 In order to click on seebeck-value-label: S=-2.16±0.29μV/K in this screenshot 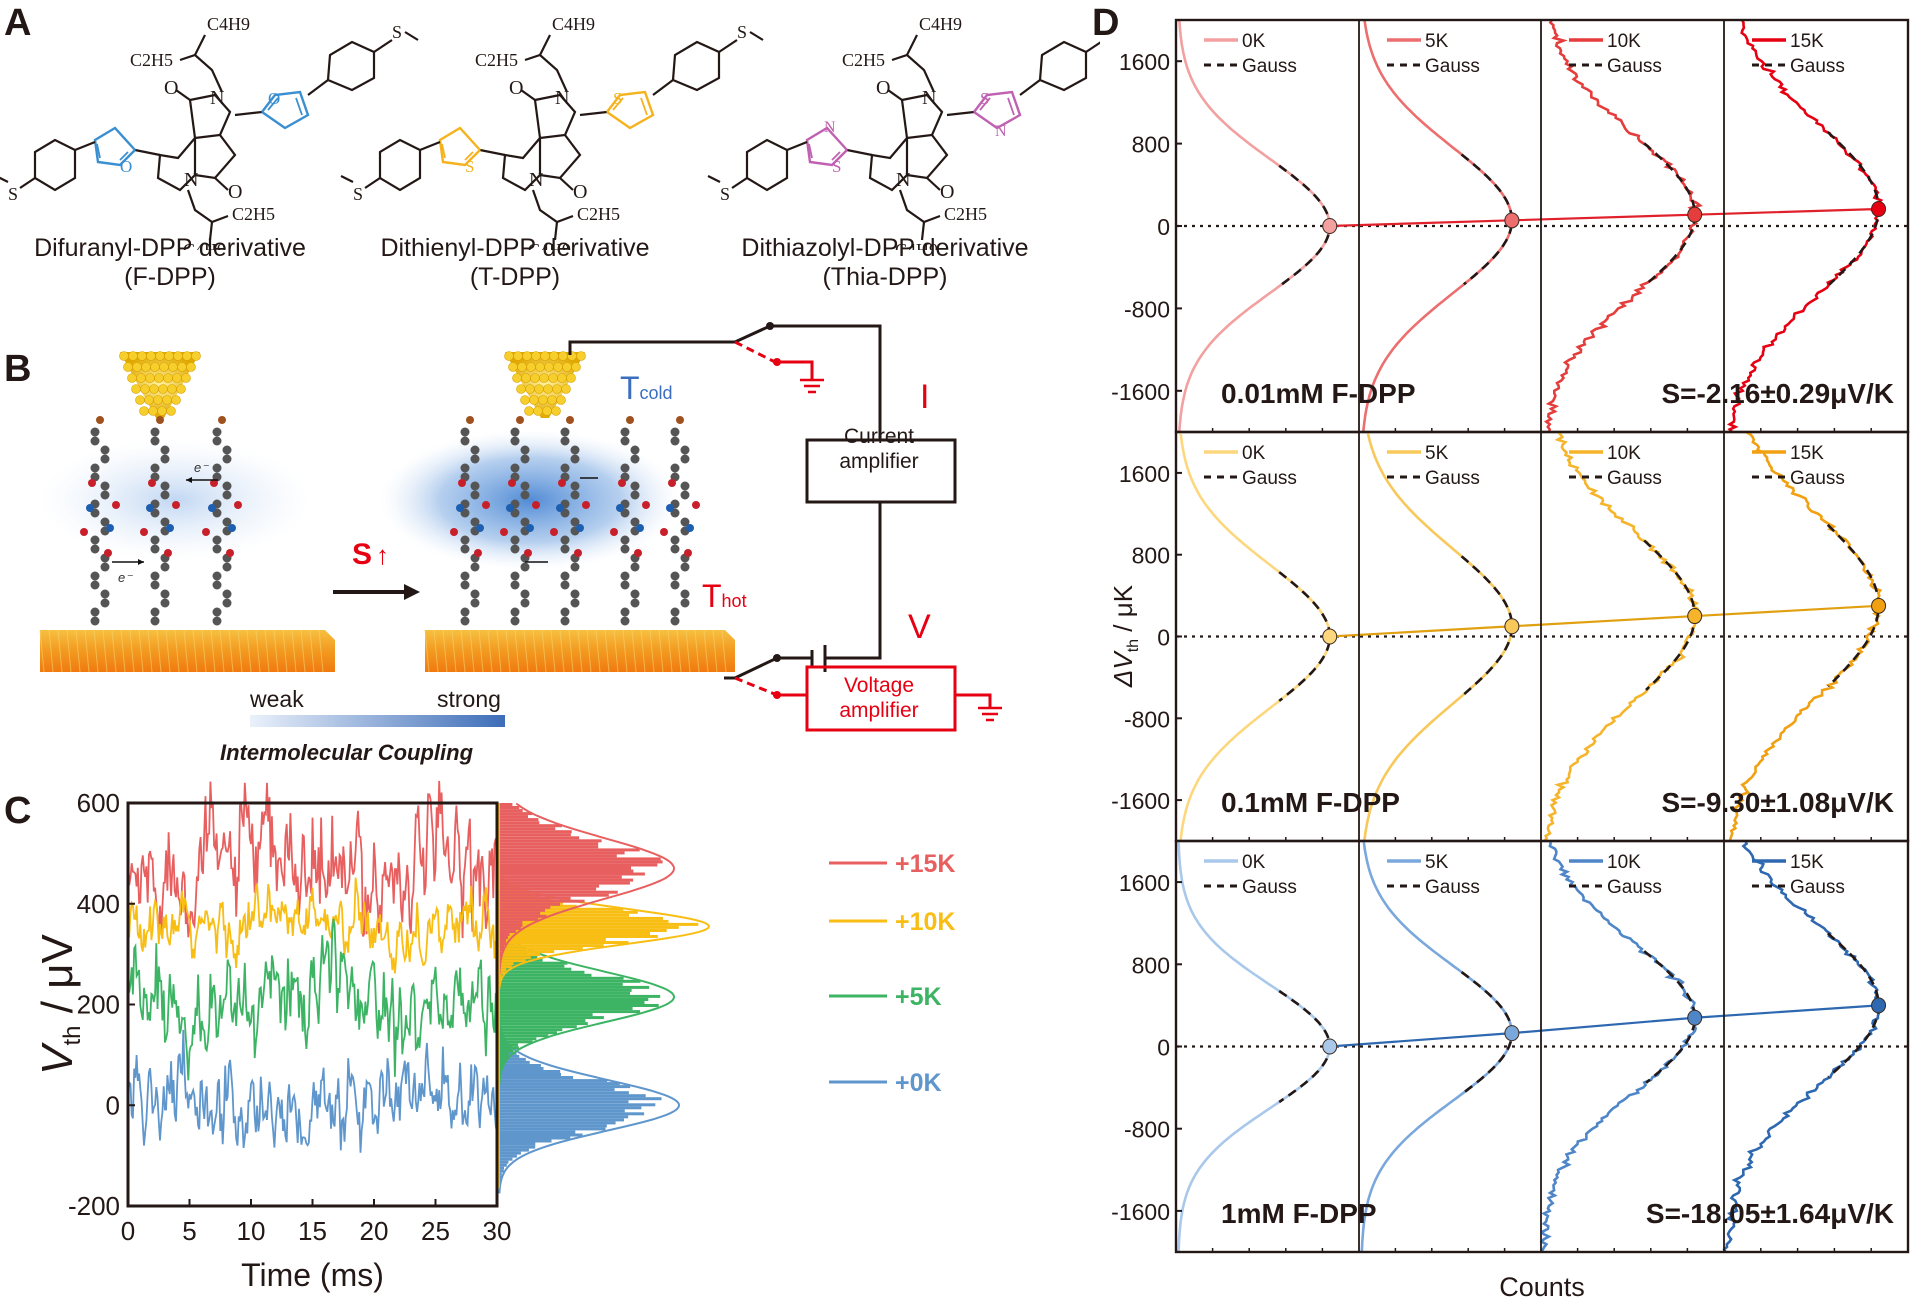, I will do `click(1777, 393)`.